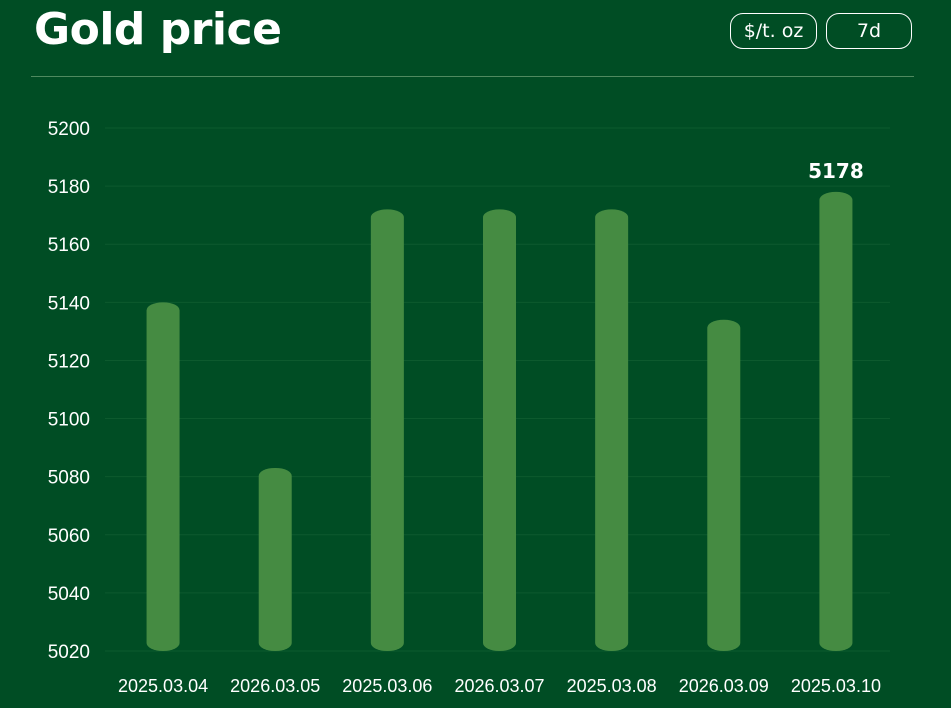 Image resolution: width=951 pixels, height=708 pixels. I want to click on y-tick-label: 5100, so click(69, 420).